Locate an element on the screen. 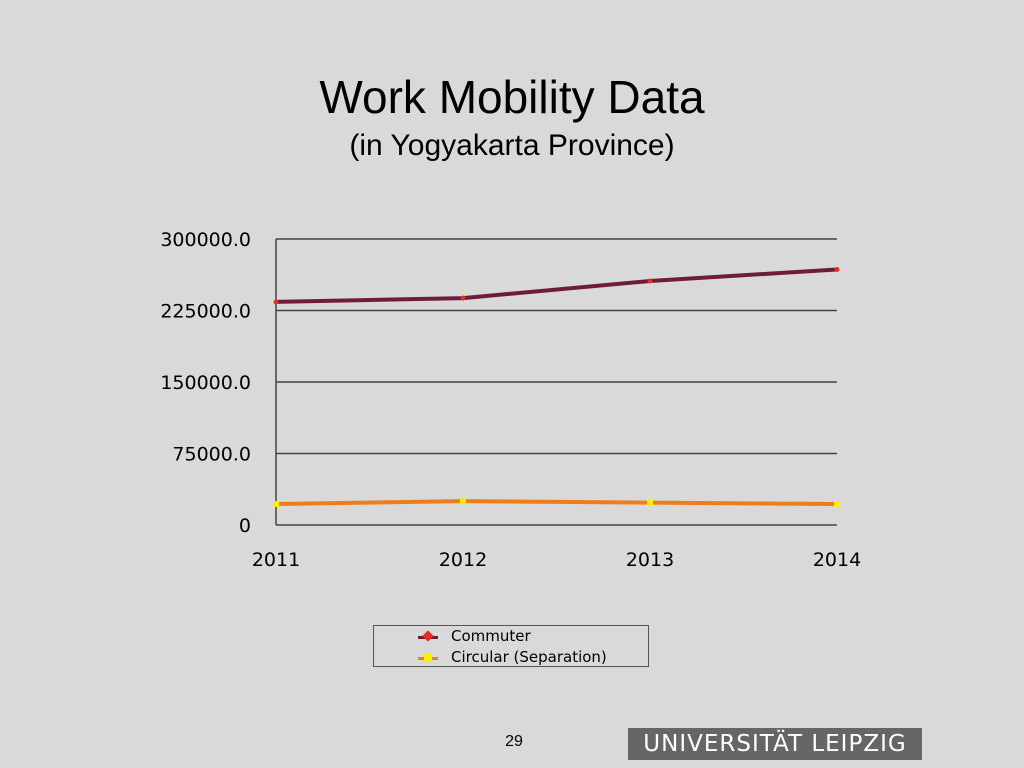 The height and width of the screenshot is (768, 1024). university-logo: UNIVERSITÄT LEIPZIG is located at coordinates (775, 744).